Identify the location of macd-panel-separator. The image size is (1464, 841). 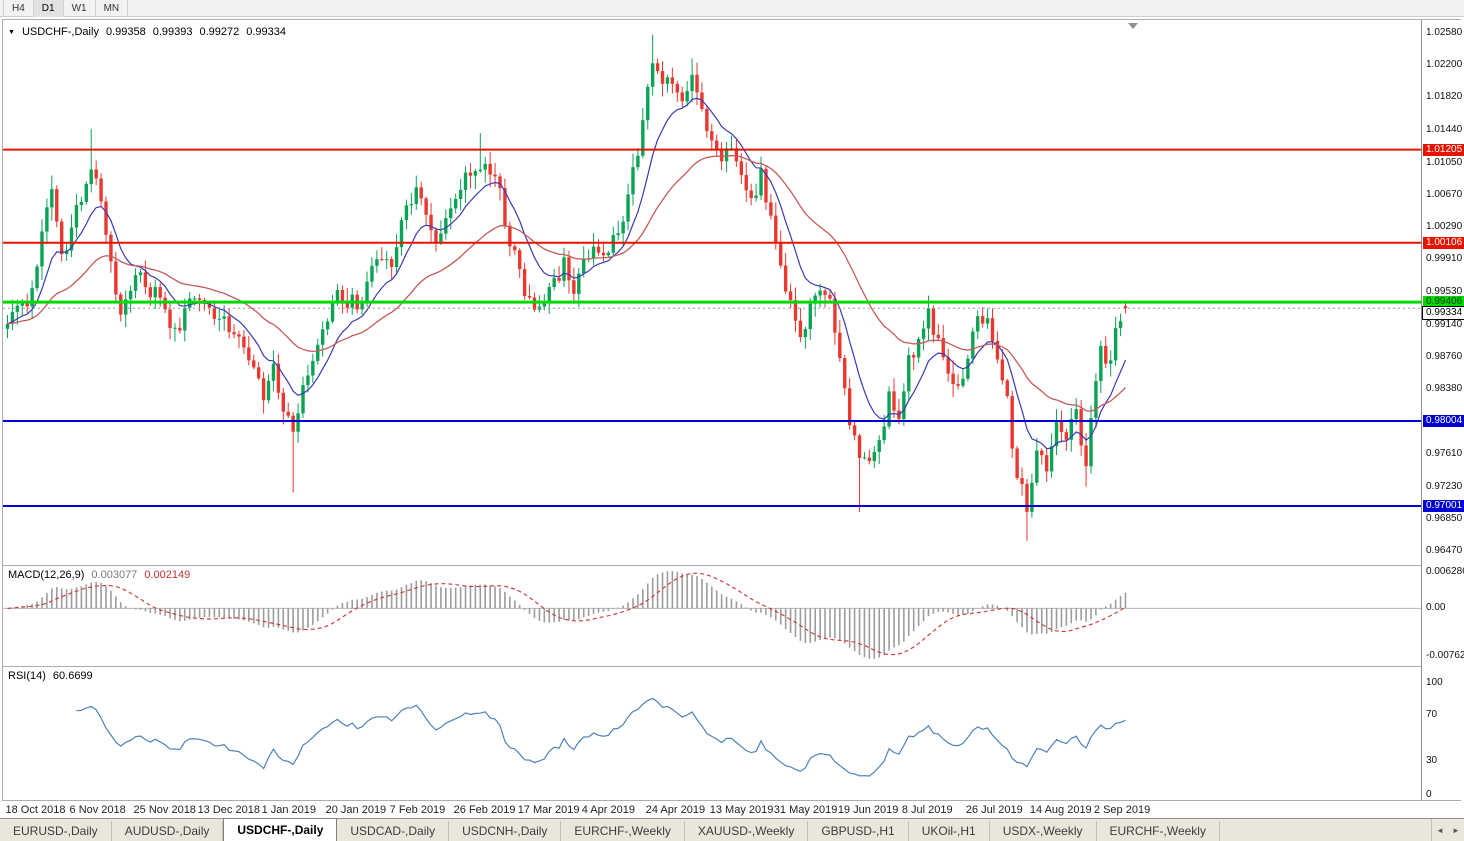
(732, 565).